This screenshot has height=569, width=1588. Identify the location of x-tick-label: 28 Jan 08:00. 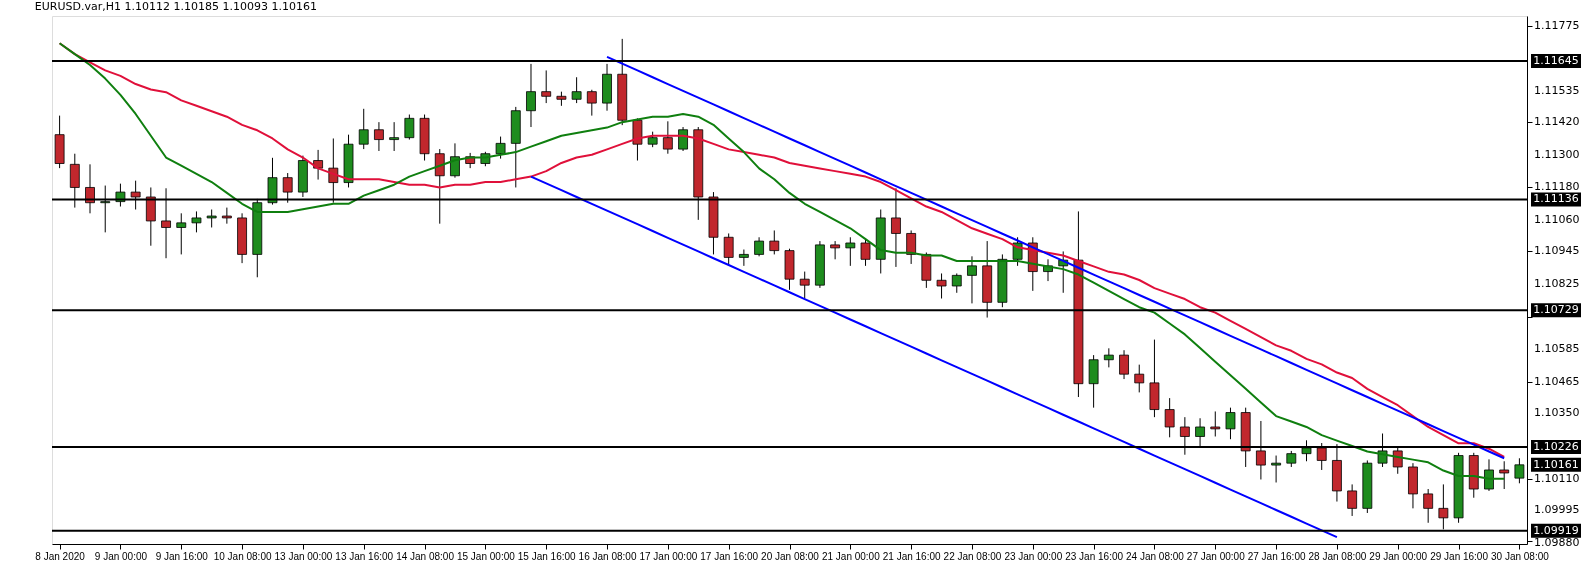
(1337, 556).